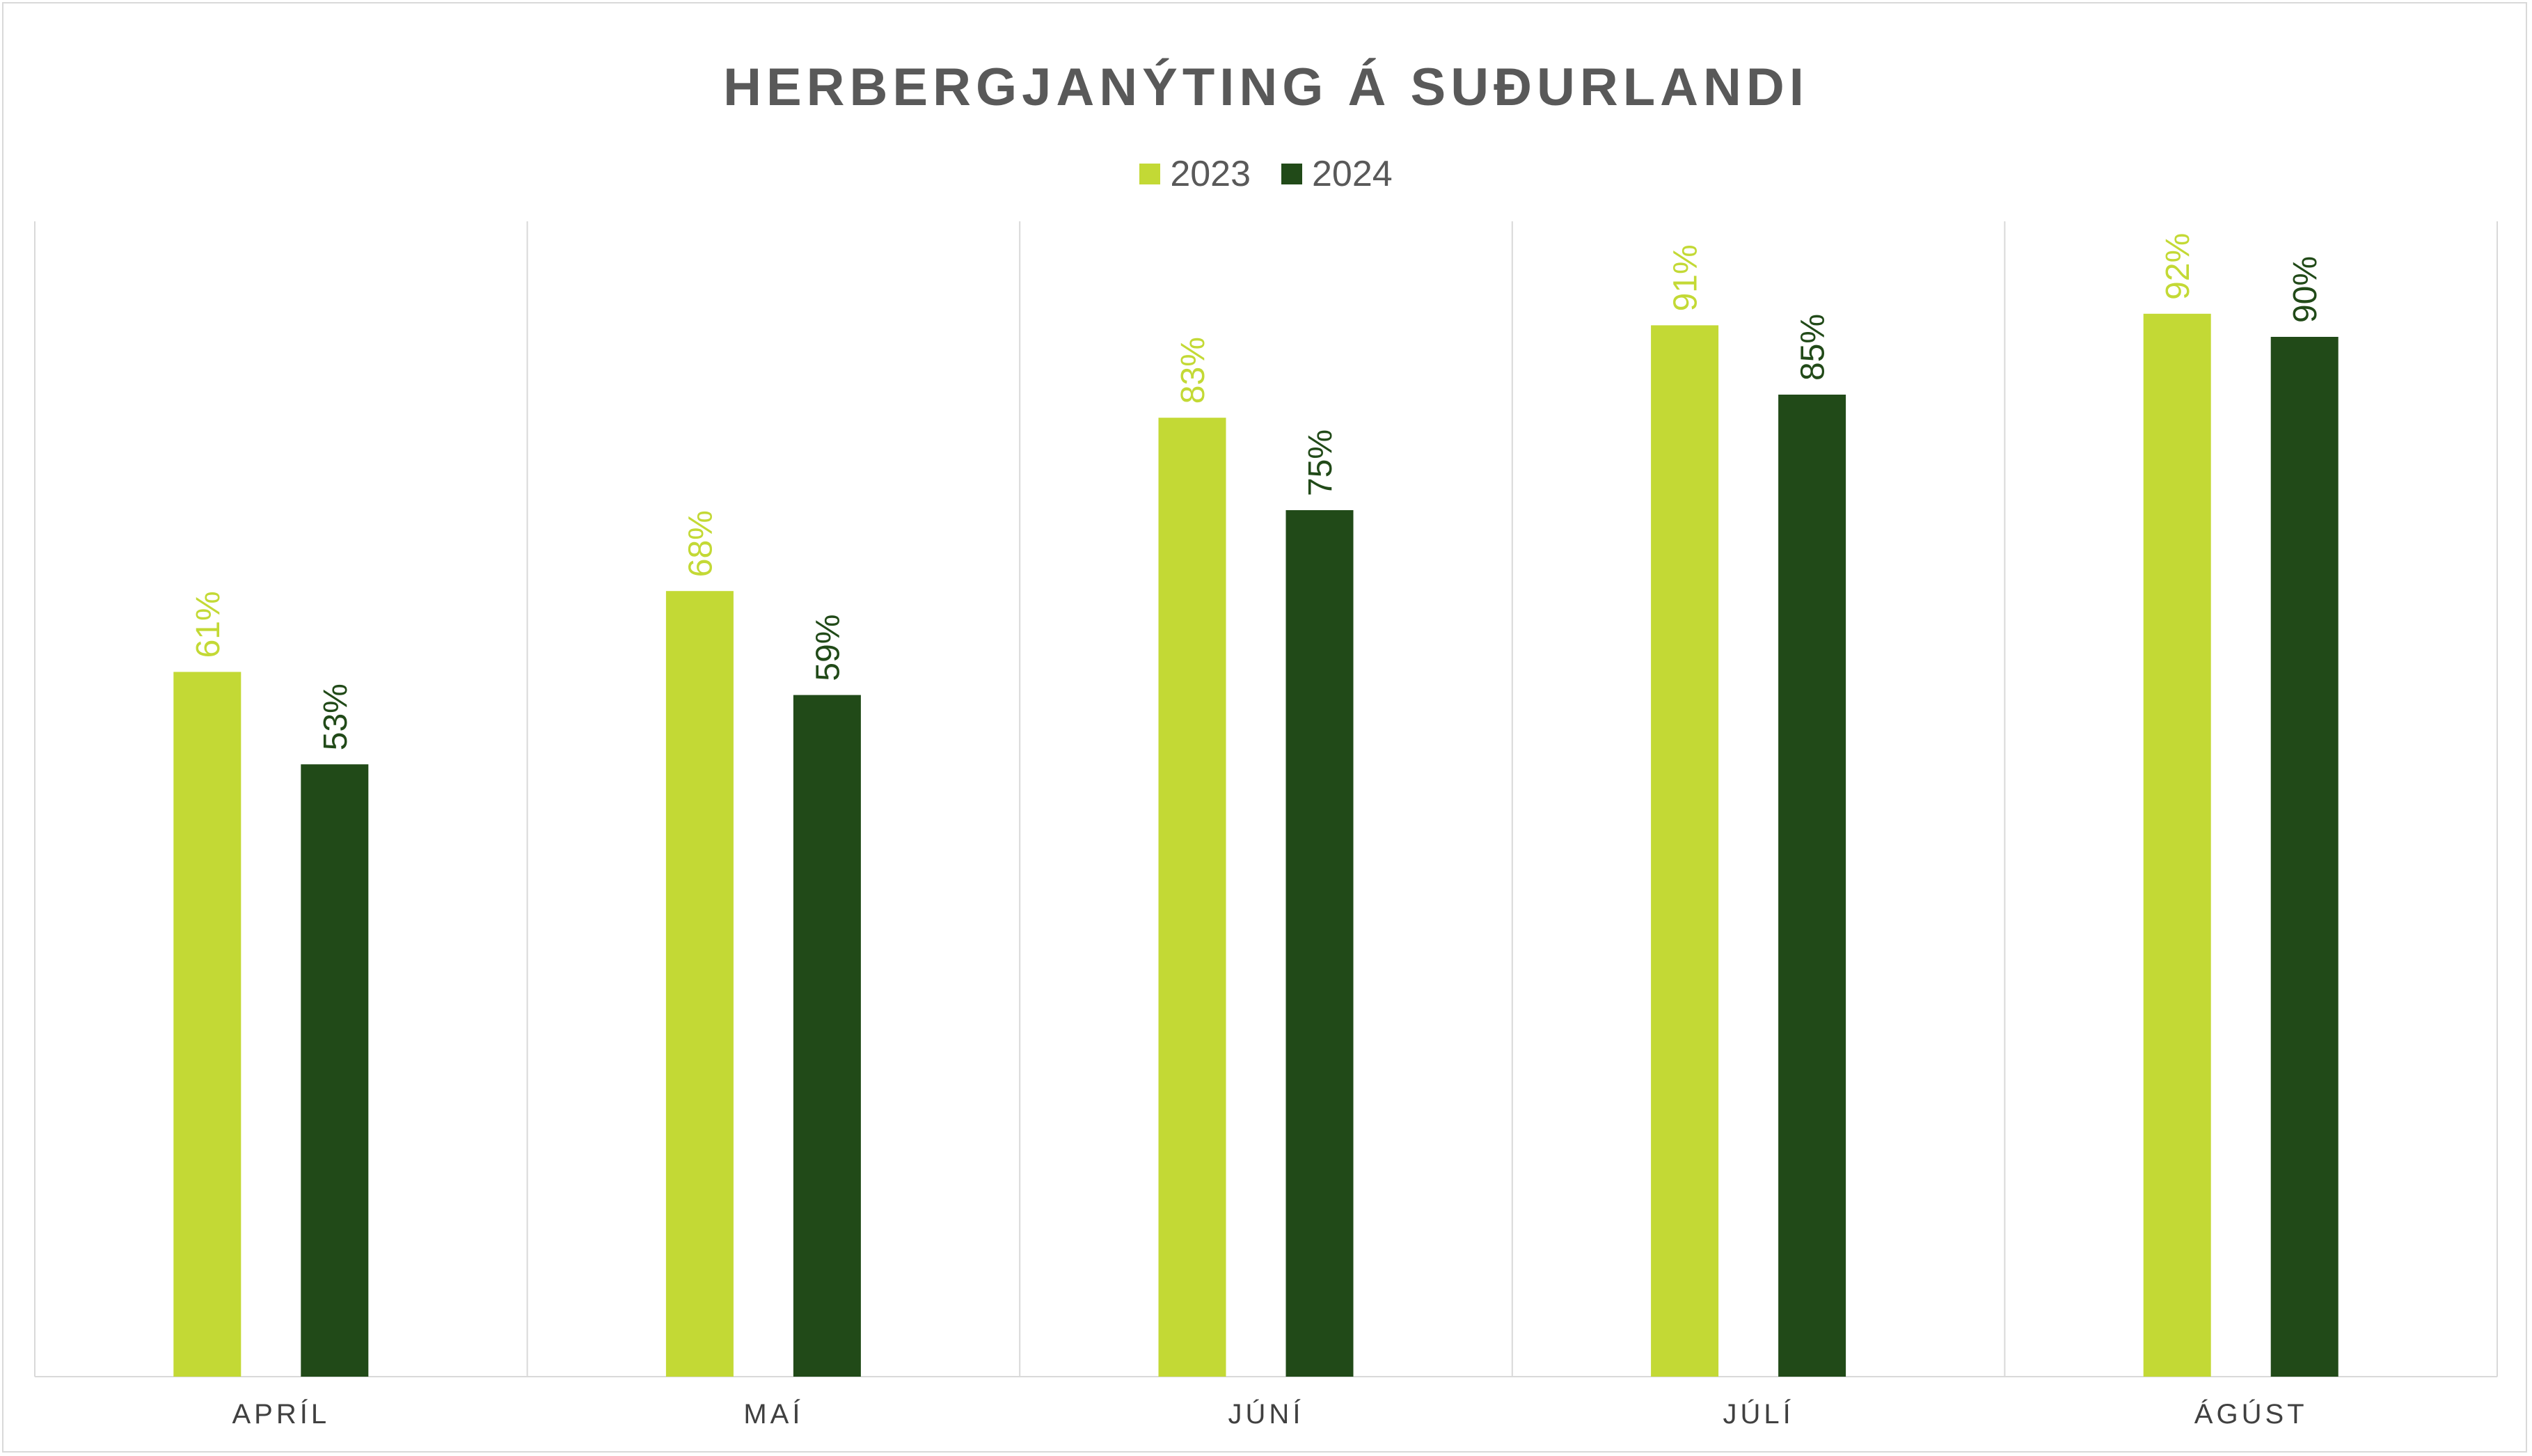 This screenshot has width=2532, height=1456. Describe the element at coordinates (281, 1414) in the screenshot. I see `category-label: APRÍL` at that location.